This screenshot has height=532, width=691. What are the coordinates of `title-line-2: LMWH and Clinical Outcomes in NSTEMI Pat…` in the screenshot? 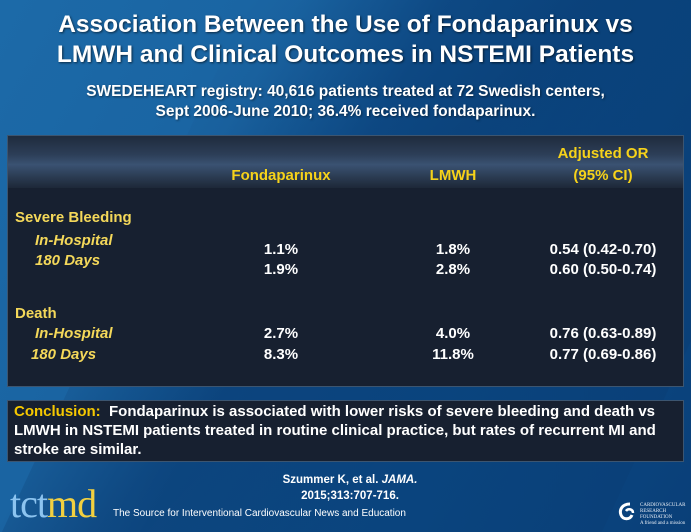 It's located at (345, 54).